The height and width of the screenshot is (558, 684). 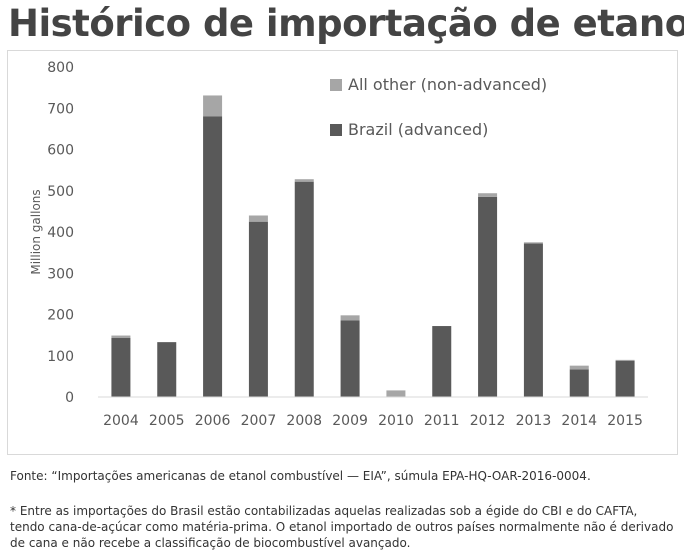 I want to click on x-tick-label: 2010, so click(x=396, y=421).